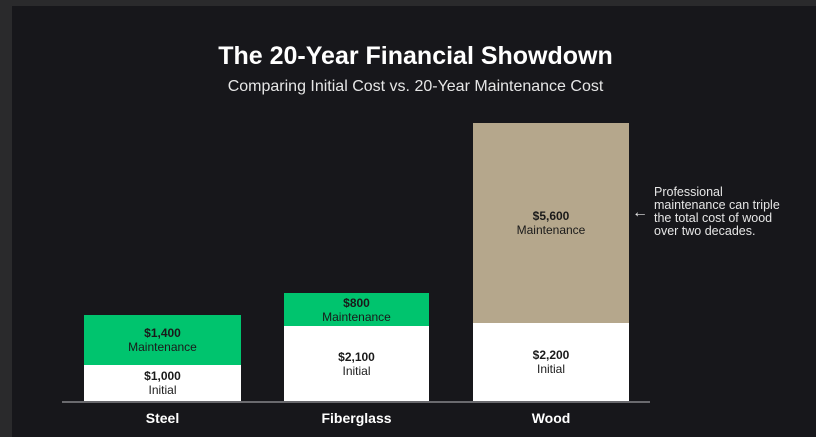 The width and height of the screenshot is (816, 437). What do you see at coordinates (551, 354) in the screenshot?
I see `value-label: $2,200` at bounding box center [551, 354].